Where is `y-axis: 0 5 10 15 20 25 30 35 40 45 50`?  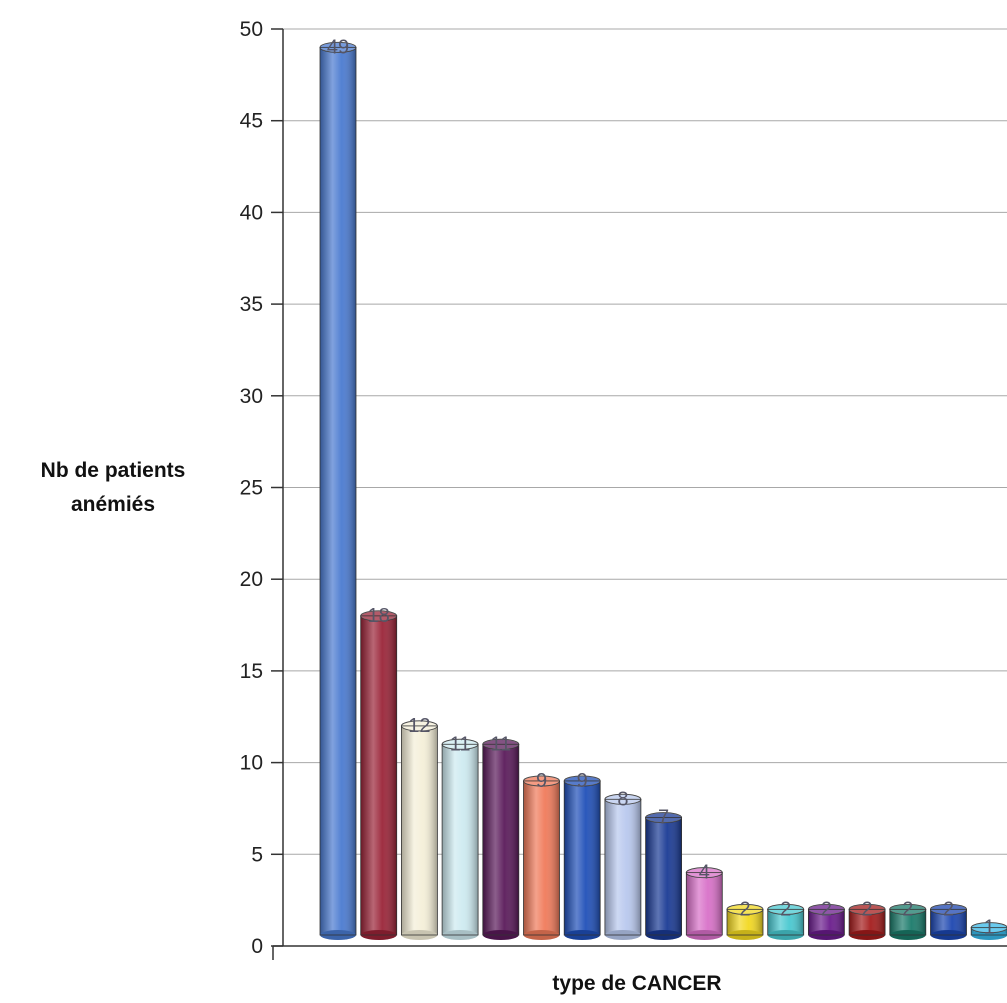 y-axis: 0 5 10 15 20 25 30 35 40 45 50 is located at coordinates (262, 488).